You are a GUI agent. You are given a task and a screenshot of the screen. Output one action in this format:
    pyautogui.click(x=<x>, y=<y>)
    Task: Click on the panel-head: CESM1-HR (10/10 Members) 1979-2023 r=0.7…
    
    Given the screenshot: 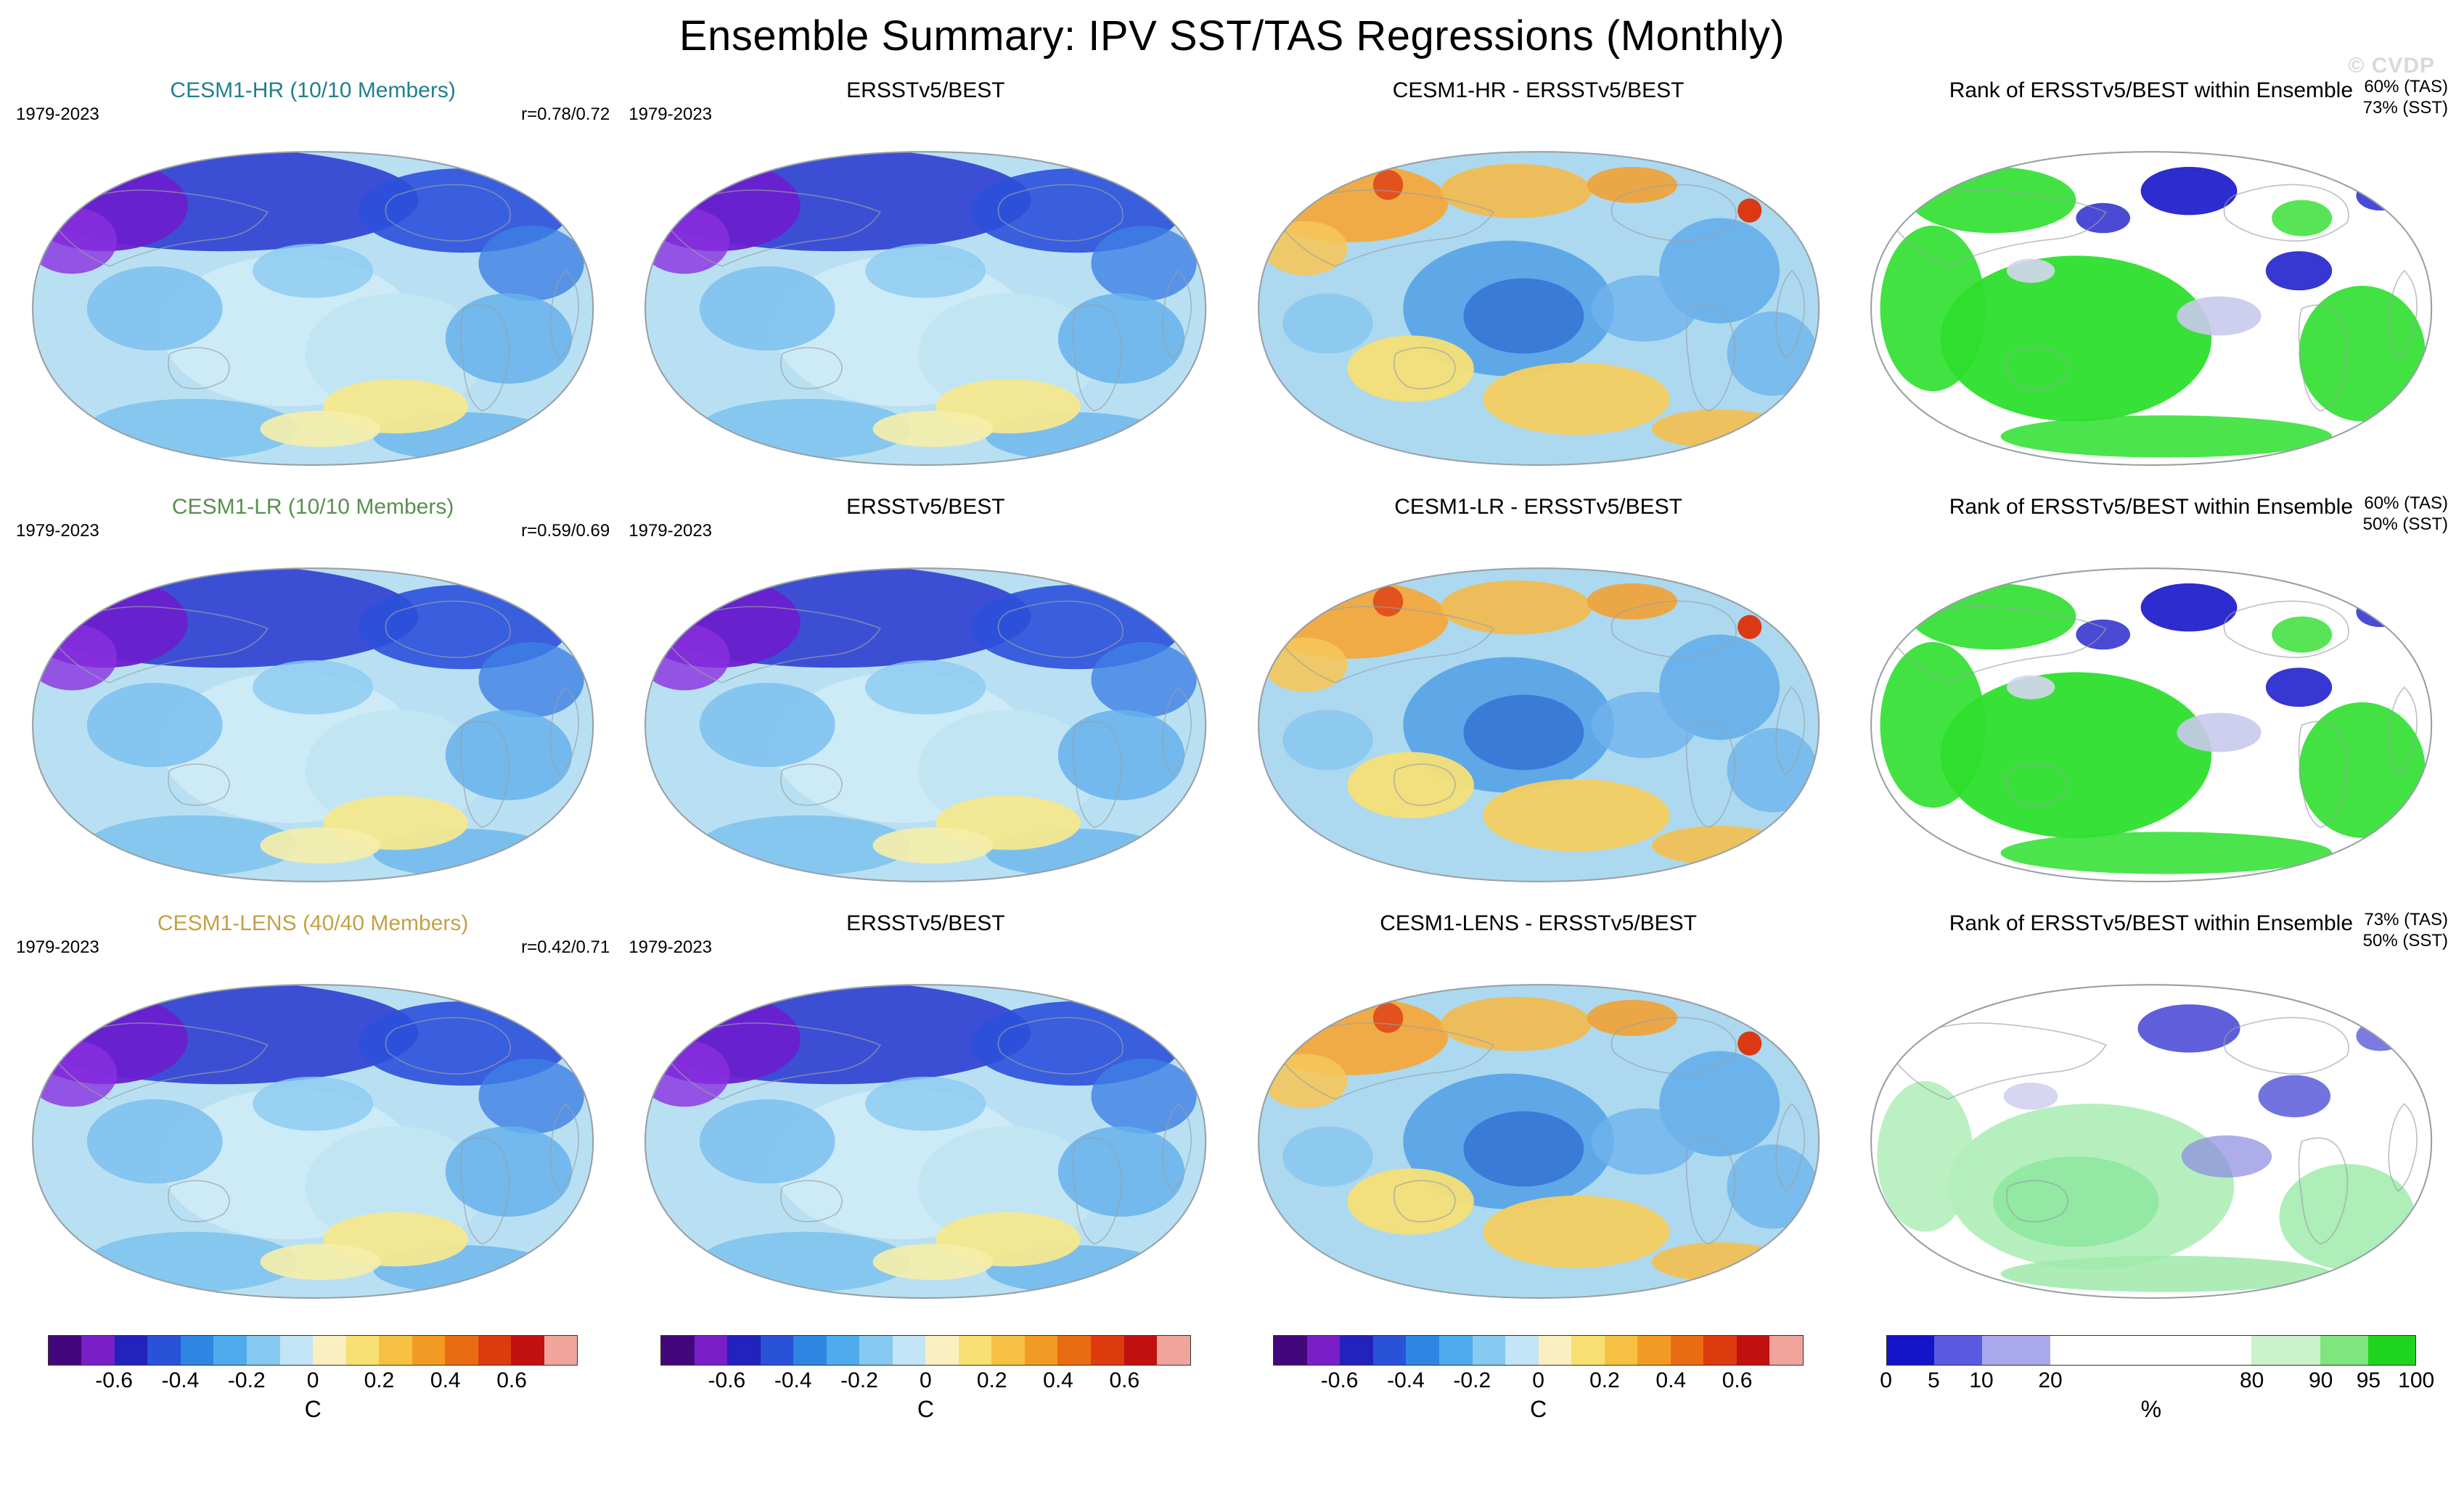 What is the action you would take?
    pyautogui.click(x=313, y=102)
    